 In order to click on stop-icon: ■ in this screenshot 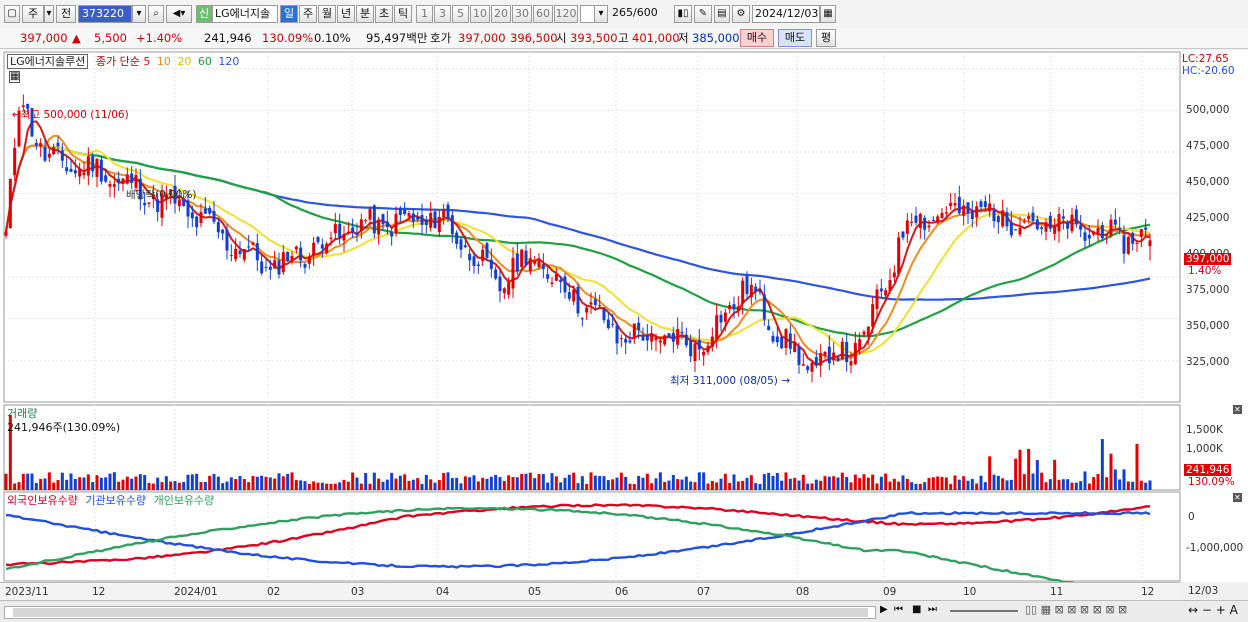, I will do `click(917, 609)`.